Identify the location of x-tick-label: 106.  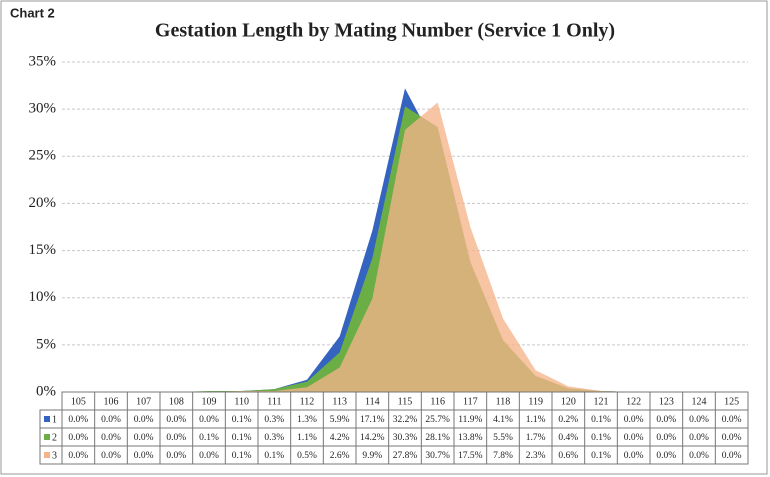
(111, 401).